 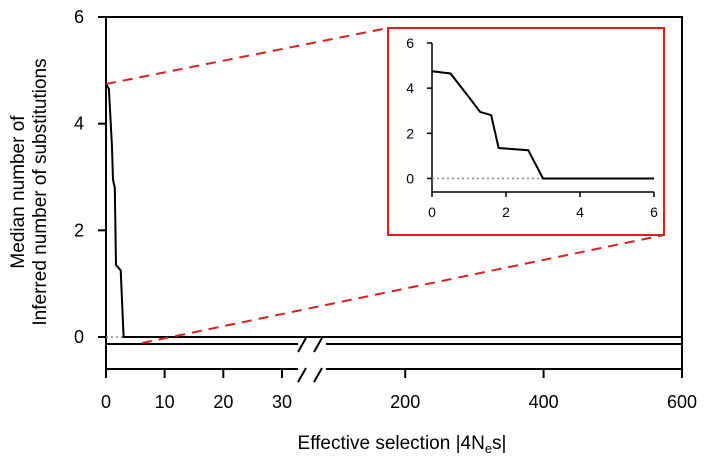 I want to click on y-tick-label: 0, so click(x=79, y=337).